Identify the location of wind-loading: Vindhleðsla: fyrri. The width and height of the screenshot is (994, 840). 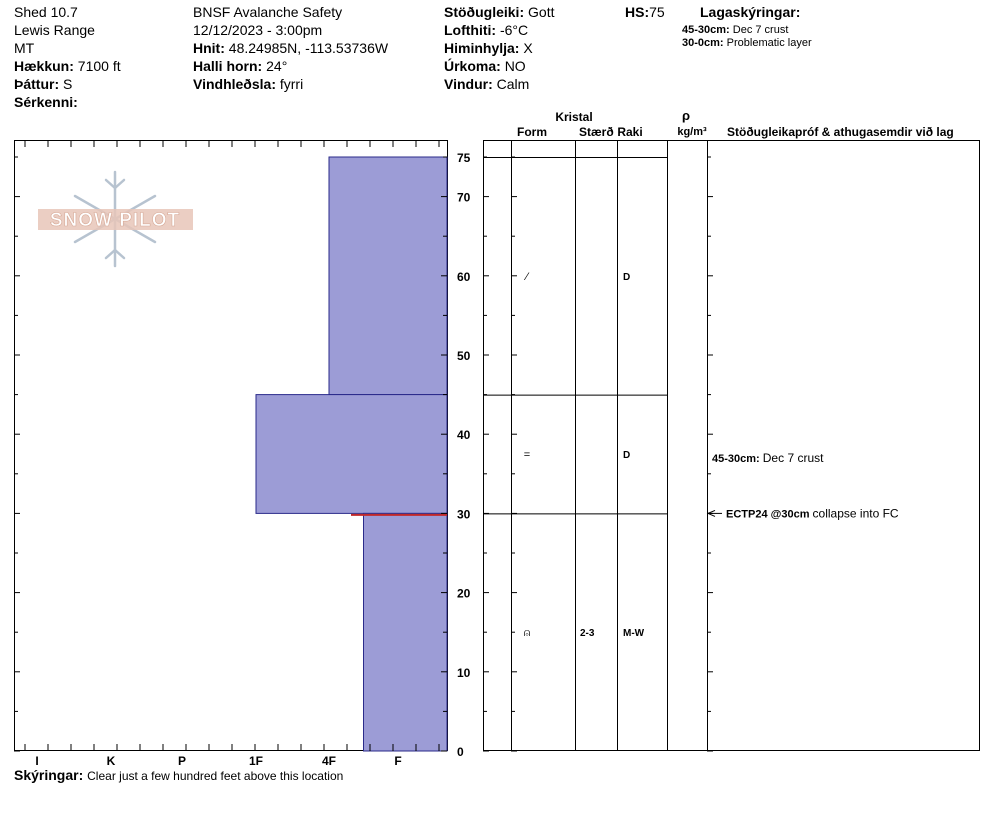
(248, 84).